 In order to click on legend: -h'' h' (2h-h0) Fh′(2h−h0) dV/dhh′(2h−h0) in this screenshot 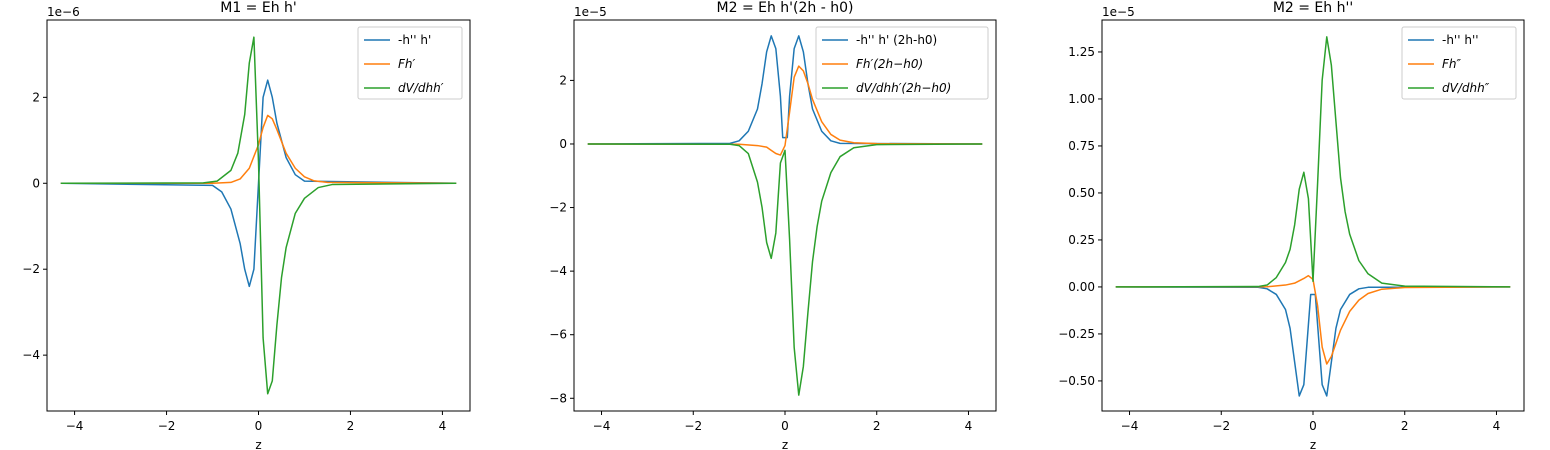, I will do `click(902, 63)`.